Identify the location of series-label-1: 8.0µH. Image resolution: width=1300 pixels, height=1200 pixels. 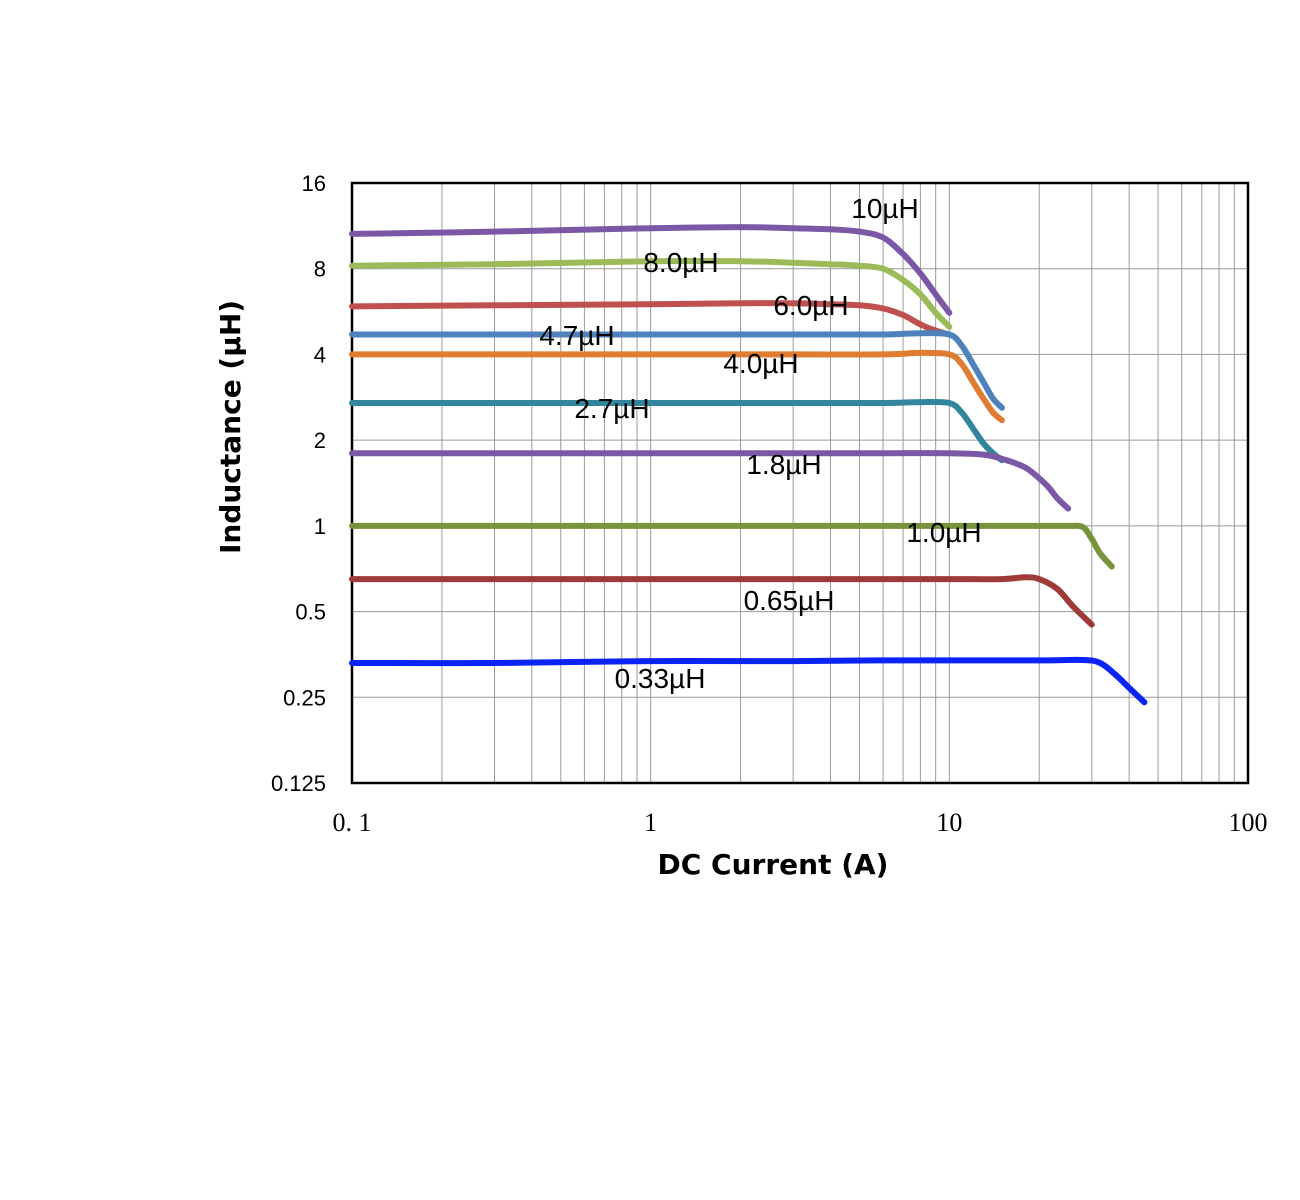
(680, 262).